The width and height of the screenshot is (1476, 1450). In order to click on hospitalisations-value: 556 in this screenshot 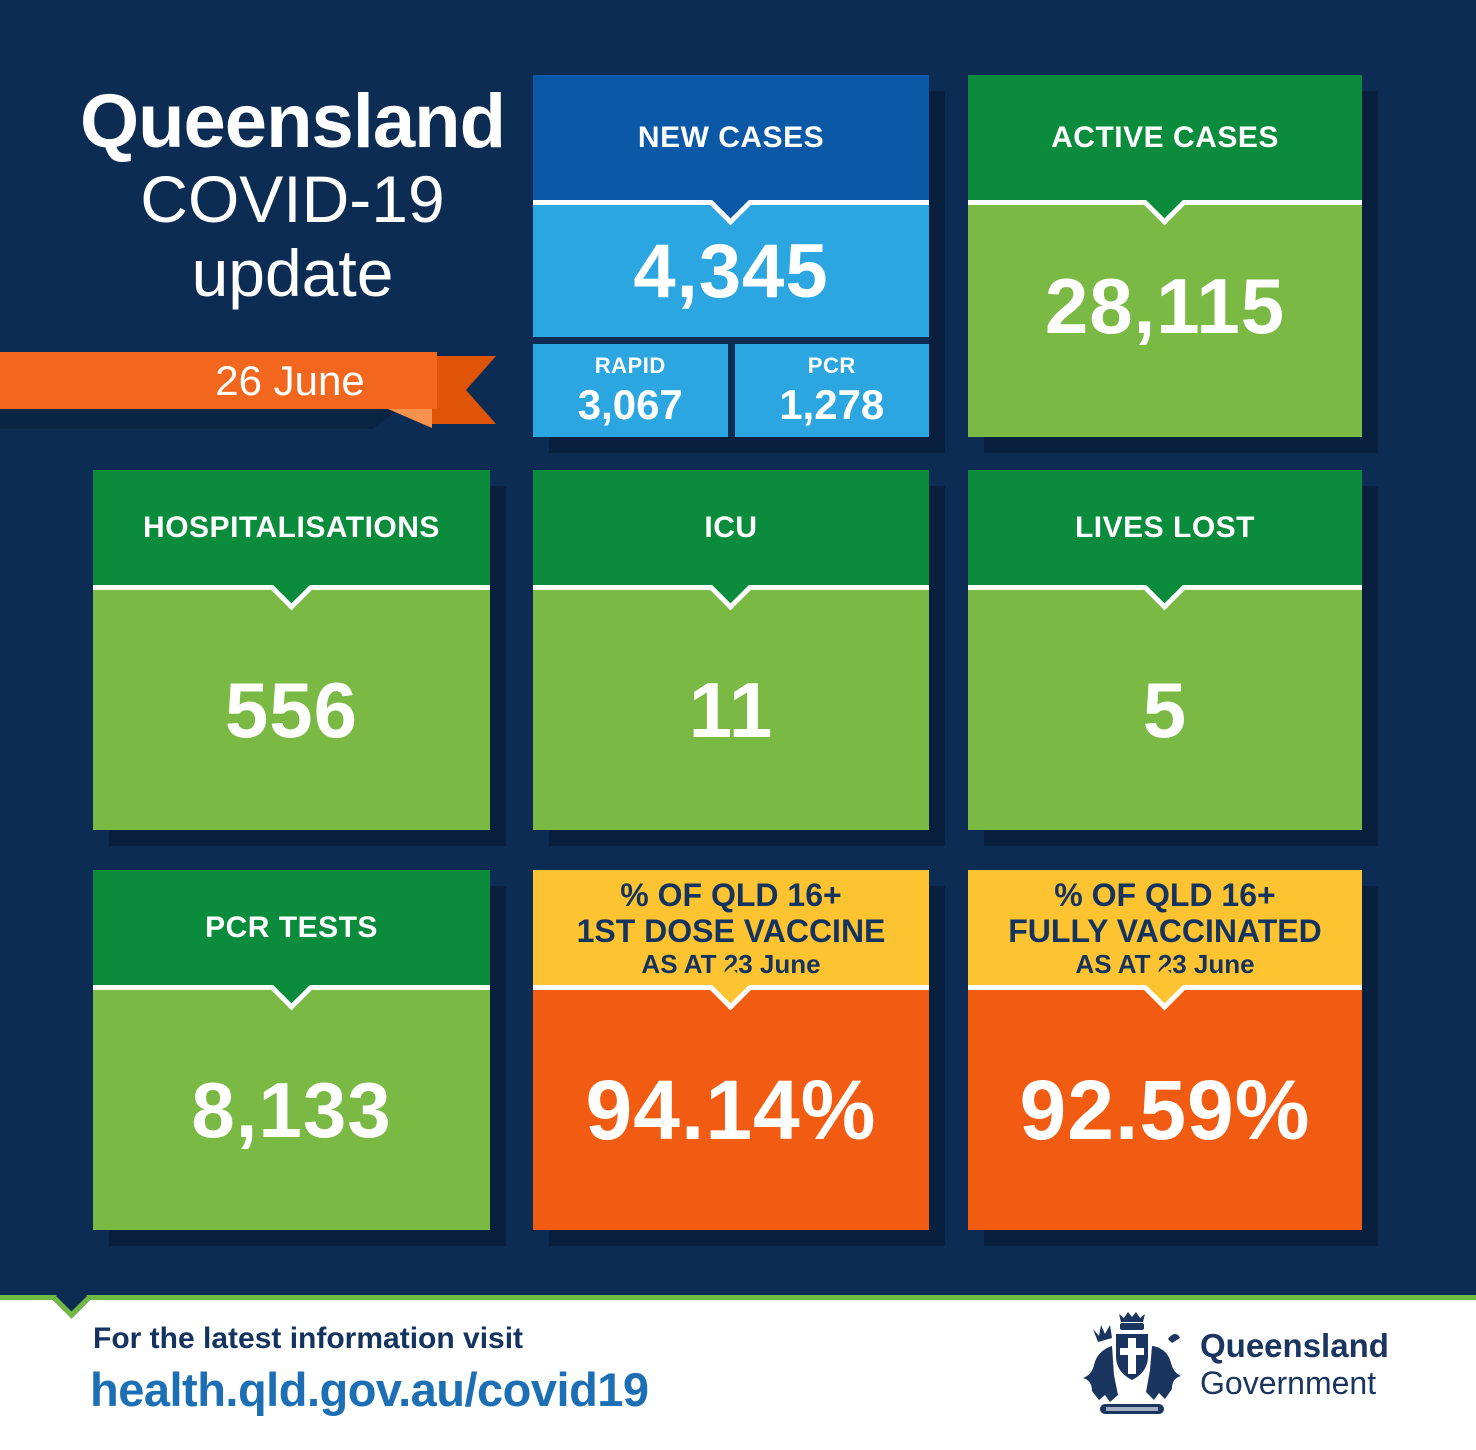, I will do `click(291, 709)`.